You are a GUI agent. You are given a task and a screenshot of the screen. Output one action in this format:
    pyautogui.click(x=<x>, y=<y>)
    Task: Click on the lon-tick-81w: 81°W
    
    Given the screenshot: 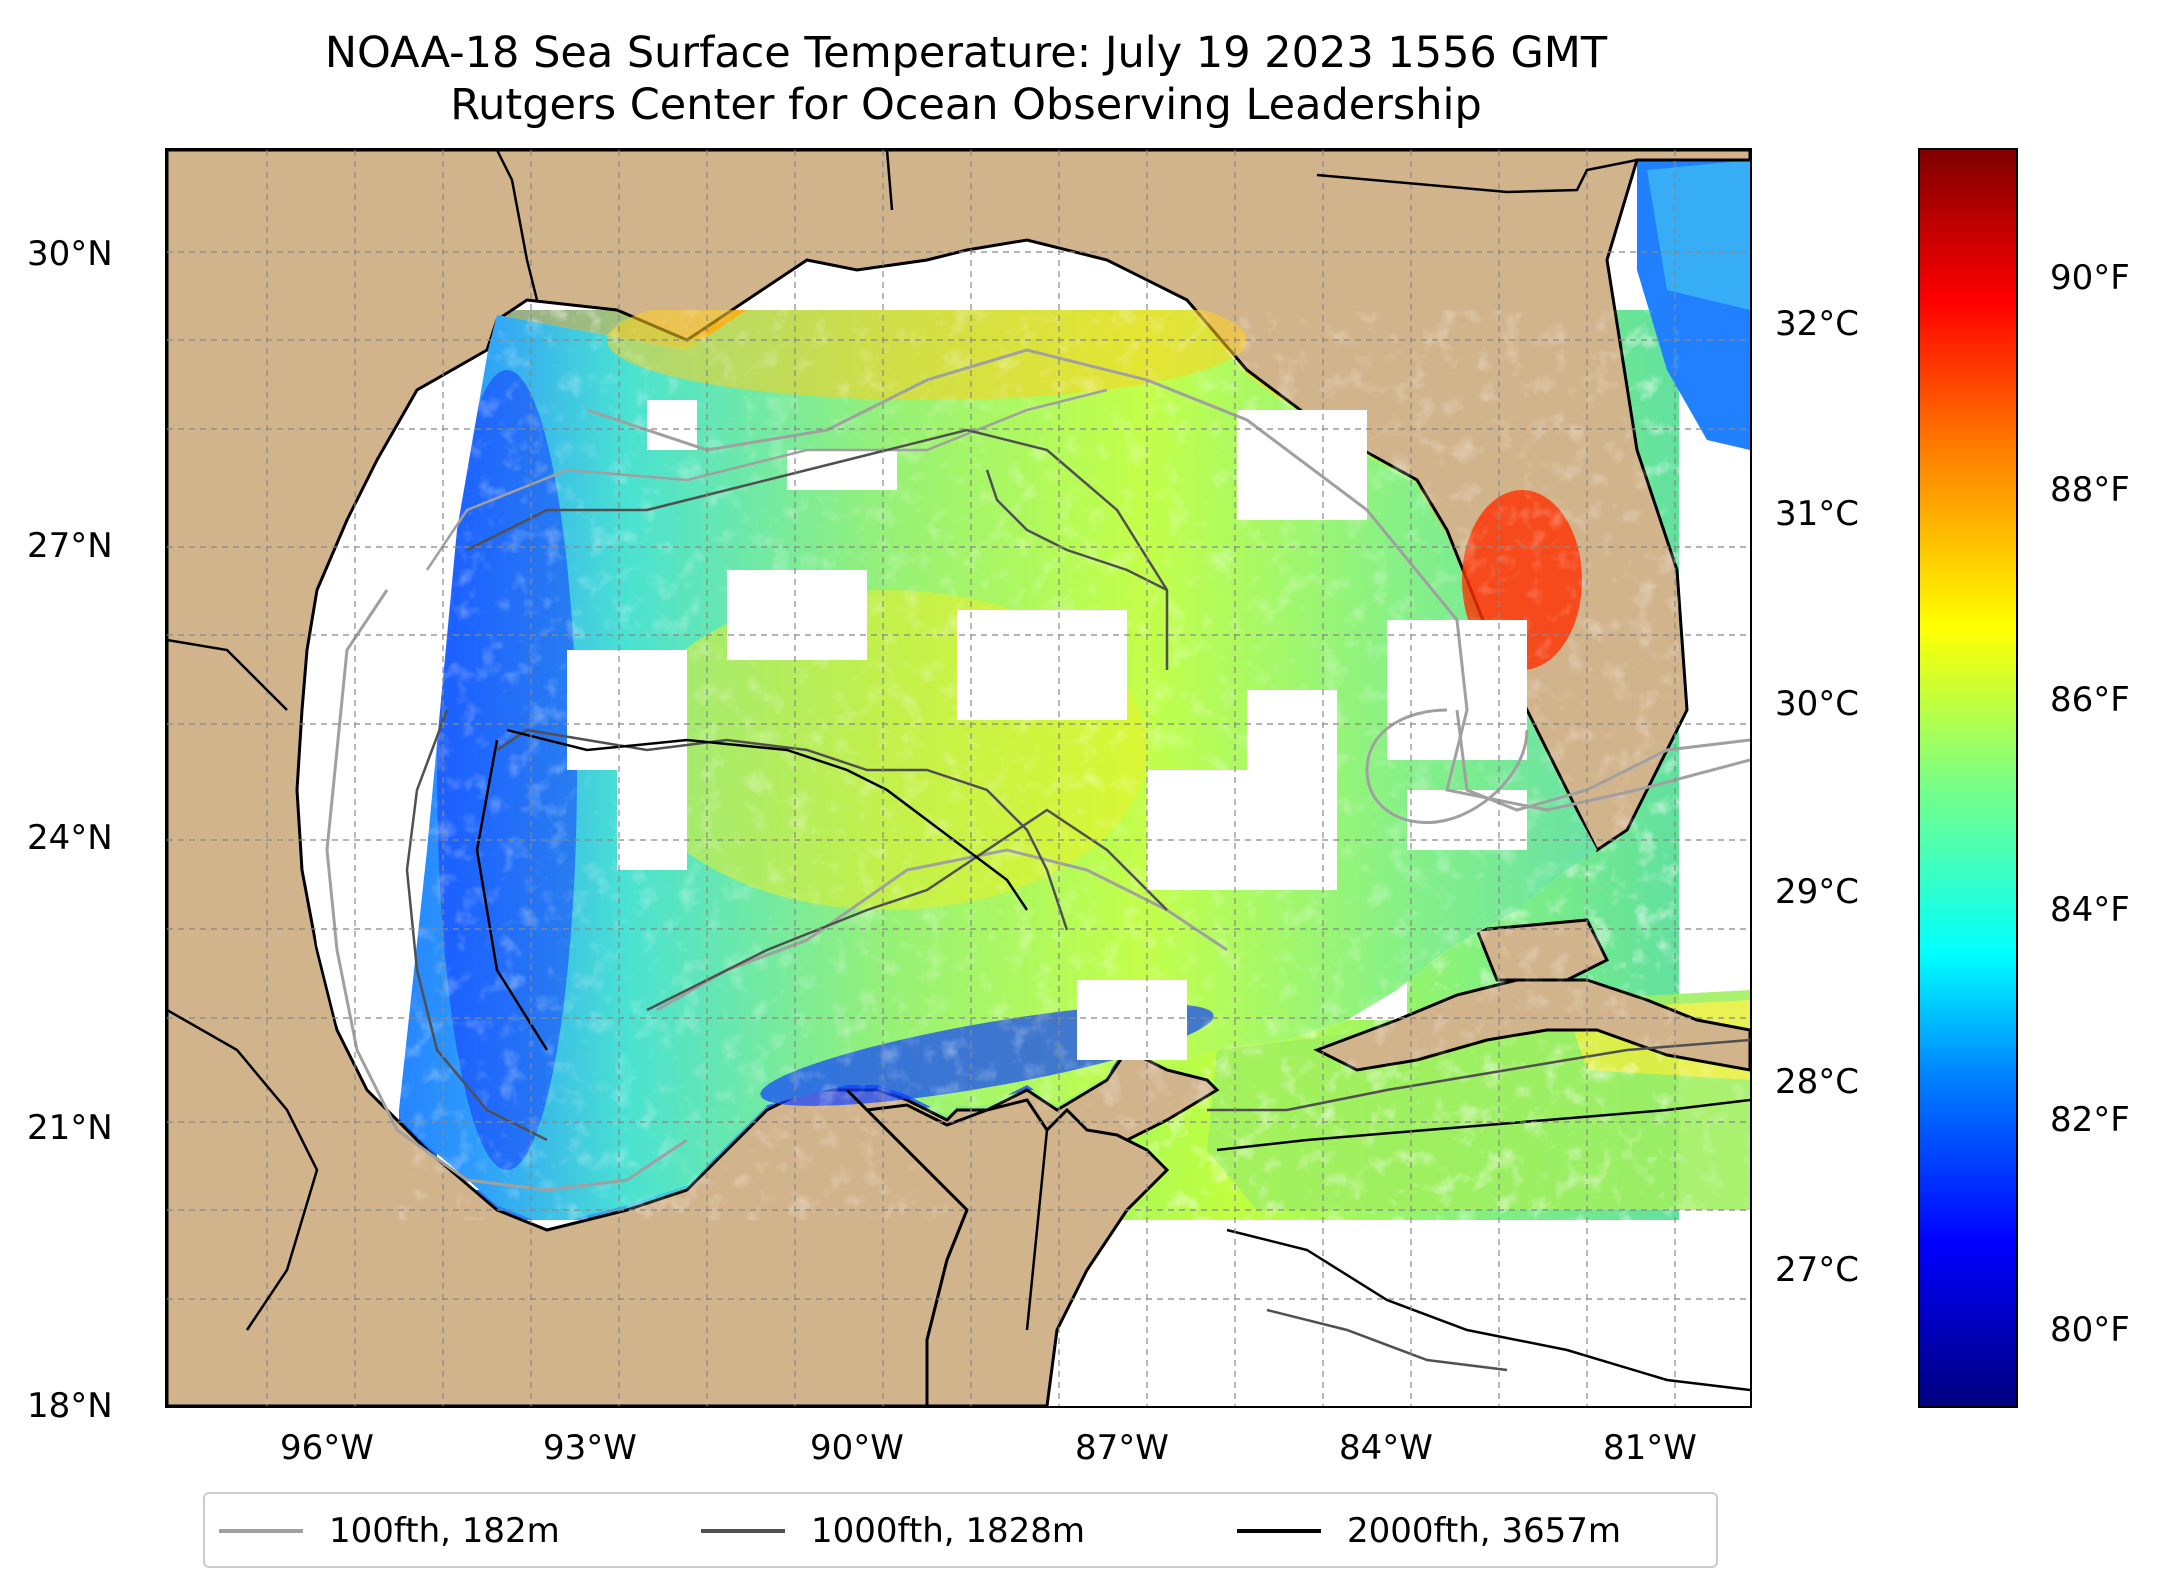 What is the action you would take?
    pyautogui.click(x=1650, y=1448)
    